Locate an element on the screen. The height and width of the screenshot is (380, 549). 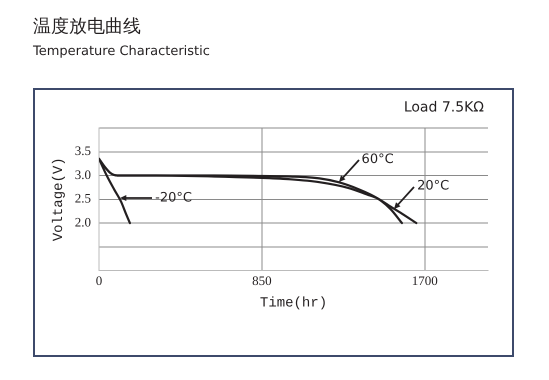
y-axis-title: Voltage(V) is located at coordinates (59, 199).